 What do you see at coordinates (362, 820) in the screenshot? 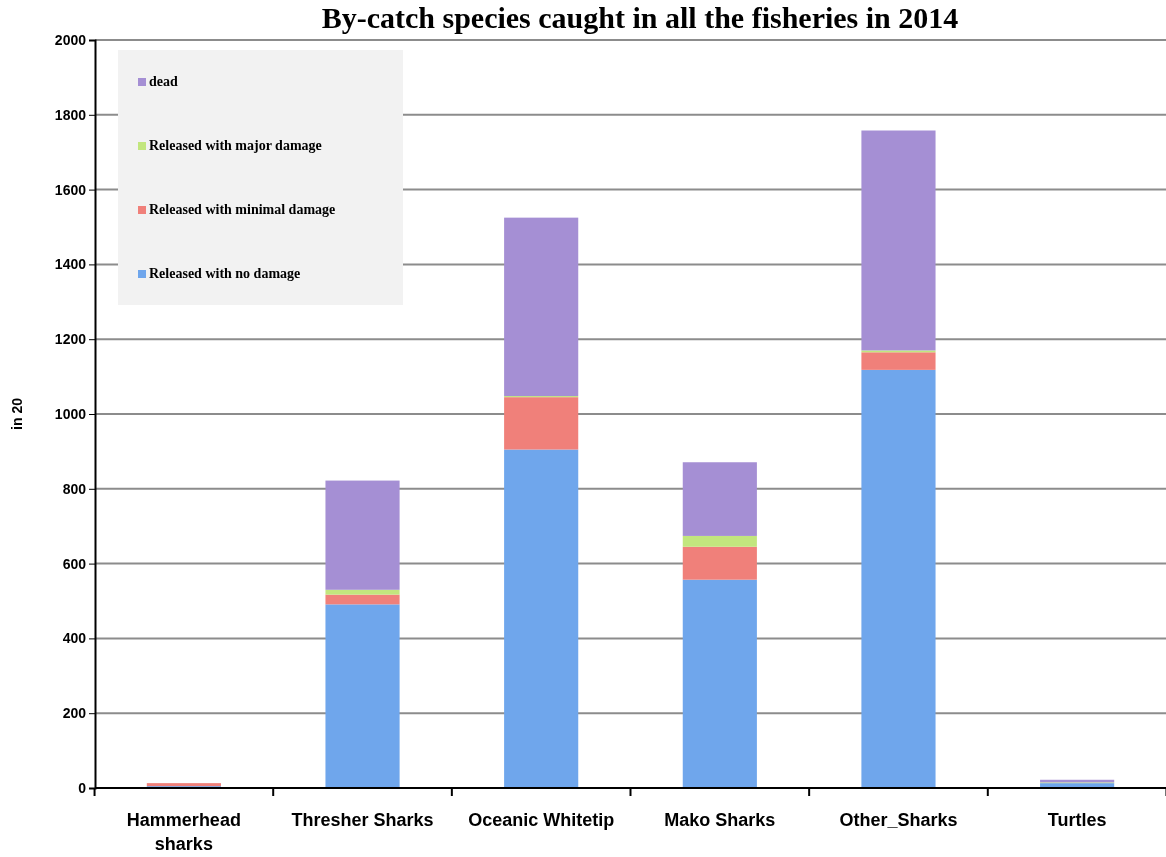
I see `x-tick-label: Thresher Sharks` at bounding box center [362, 820].